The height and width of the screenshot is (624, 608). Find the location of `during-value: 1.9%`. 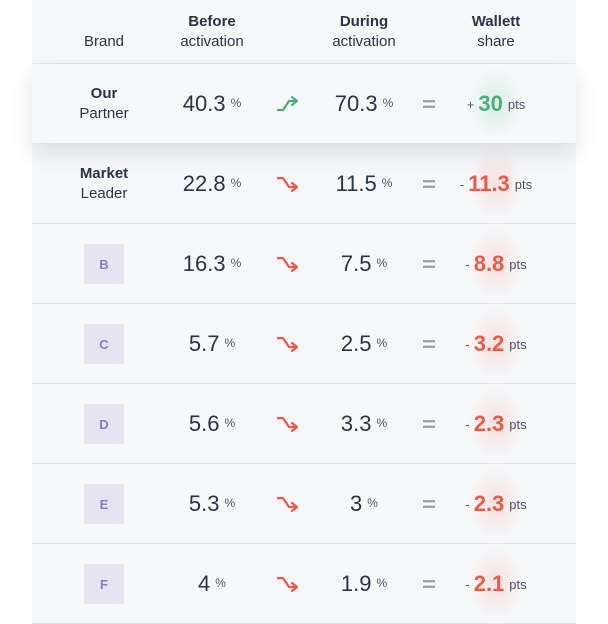

during-value: 1.9% is located at coordinates (364, 583).